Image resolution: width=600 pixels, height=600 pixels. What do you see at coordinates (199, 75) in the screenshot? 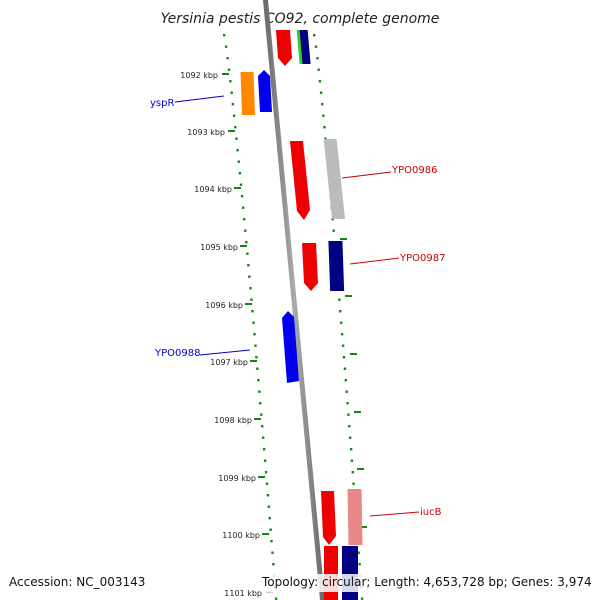
I see `tick-label-1092: 1092 kbp` at bounding box center [199, 75].